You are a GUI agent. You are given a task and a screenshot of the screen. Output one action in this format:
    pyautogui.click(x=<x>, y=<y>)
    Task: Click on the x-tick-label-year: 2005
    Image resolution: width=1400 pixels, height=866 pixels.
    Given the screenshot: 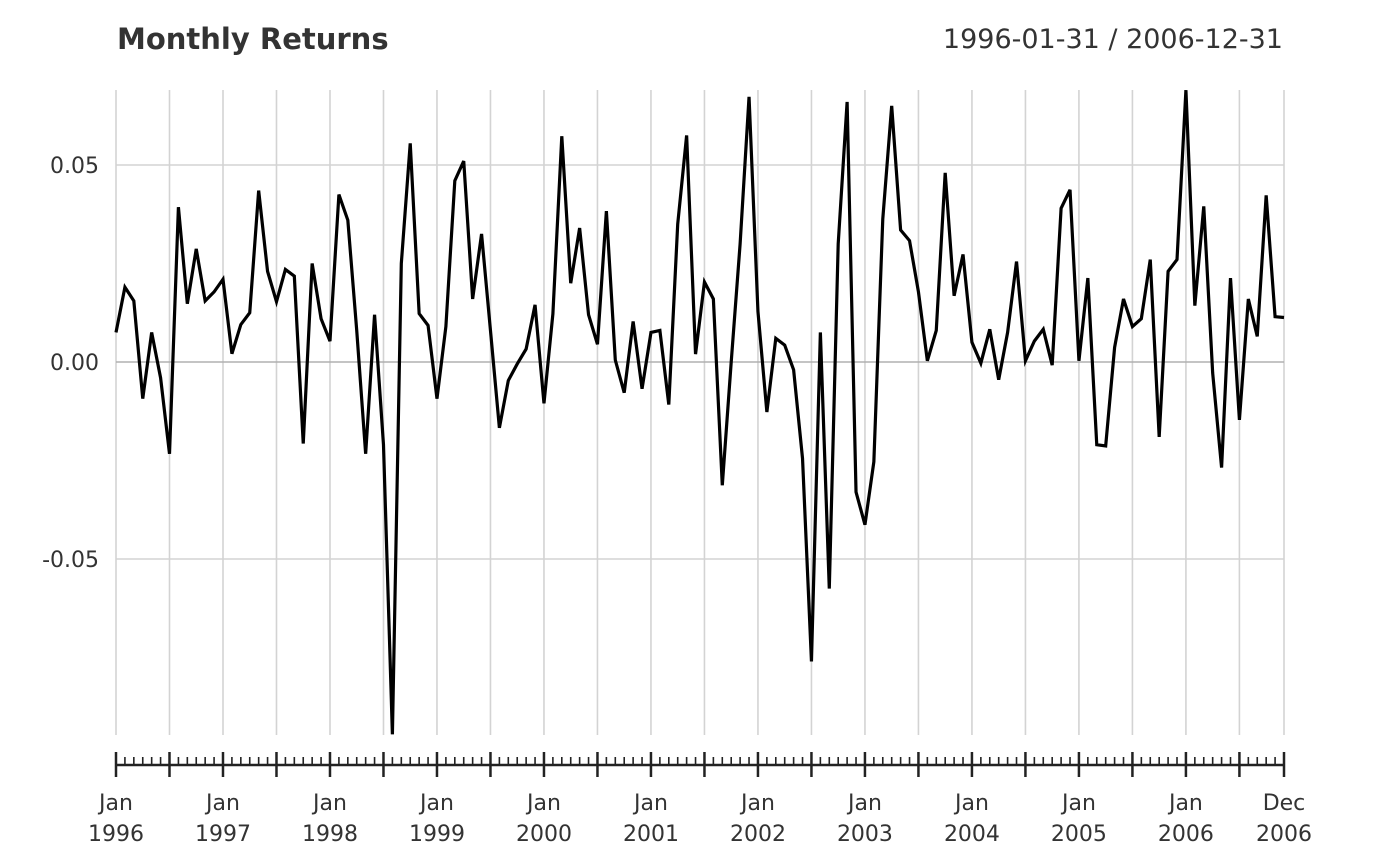 What is the action you would take?
    pyautogui.click(x=1079, y=834)
    